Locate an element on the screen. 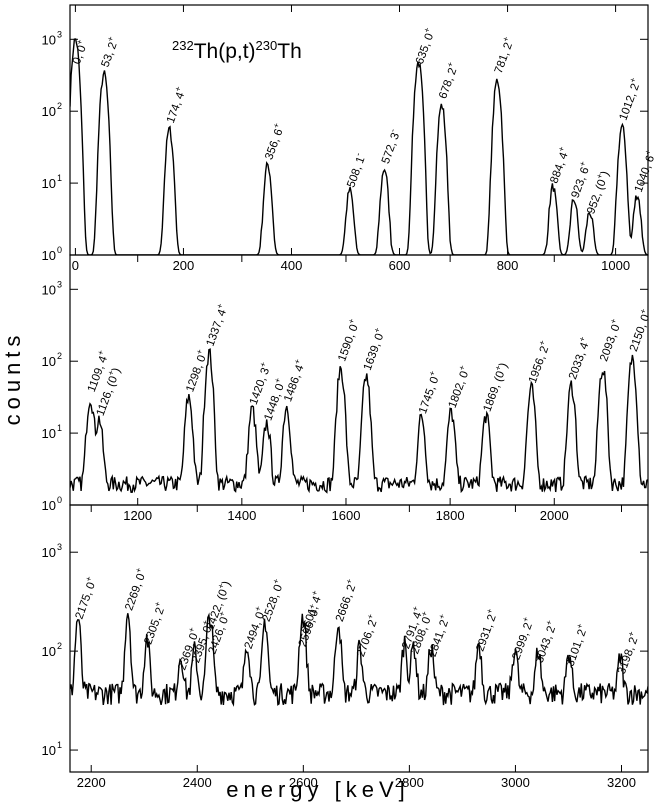  peak-label: 174, 4+ is located at coordinates (175, 105).